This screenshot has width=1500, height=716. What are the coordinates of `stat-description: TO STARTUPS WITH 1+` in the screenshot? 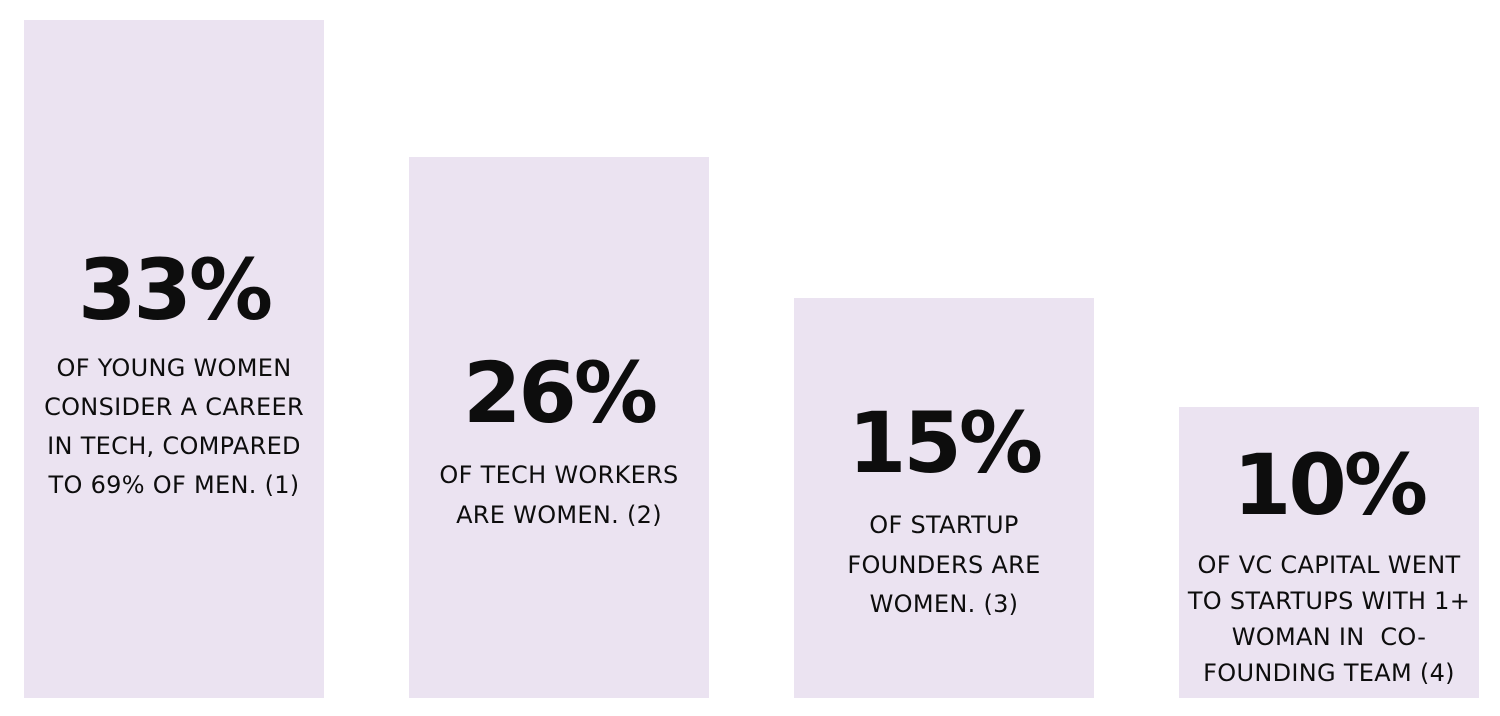 It's located at (1329, 601).